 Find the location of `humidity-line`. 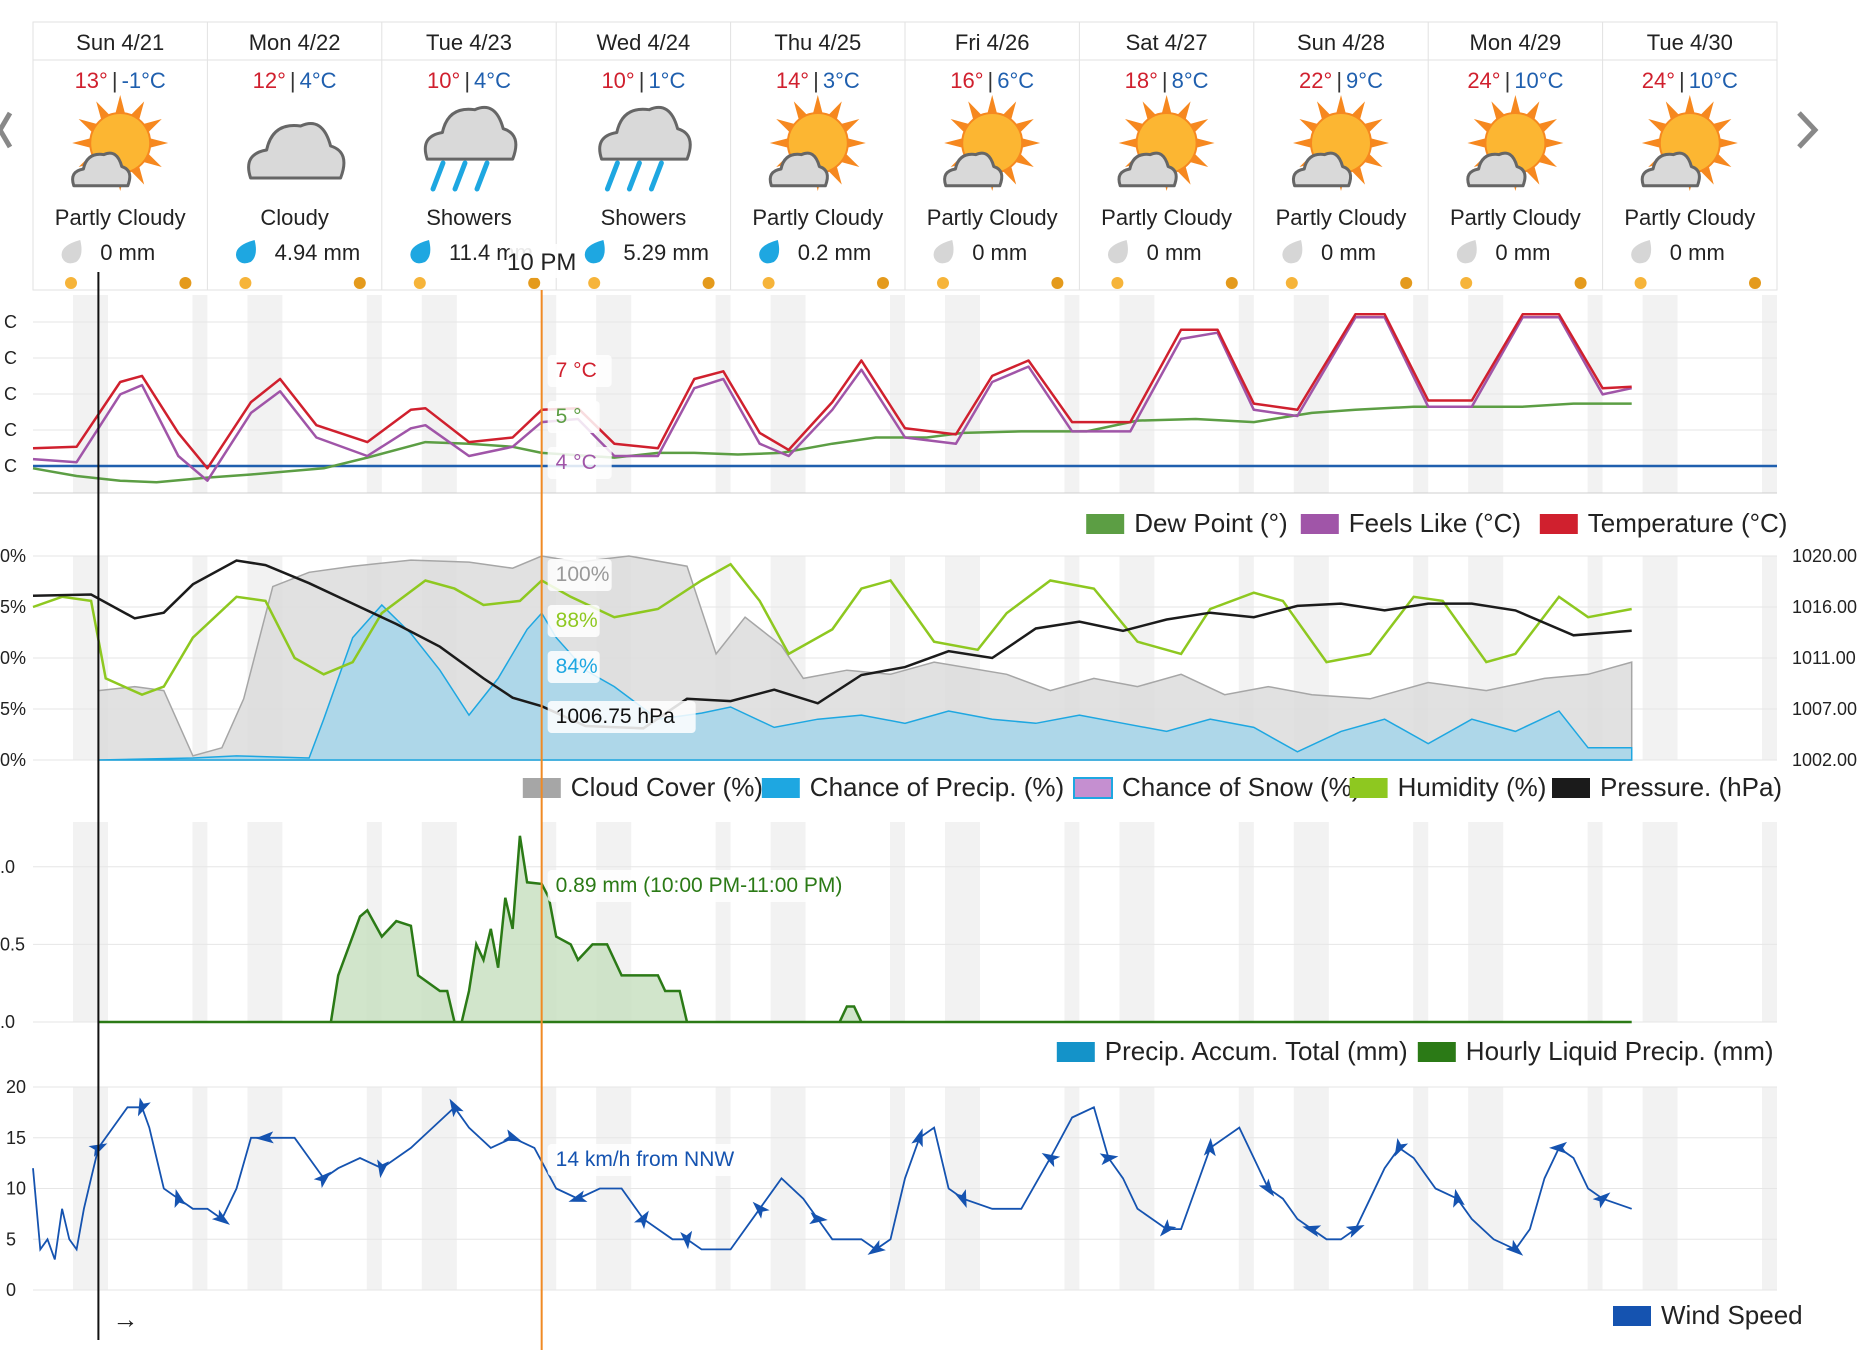

humidity-line is located at coordinates (832, 629).